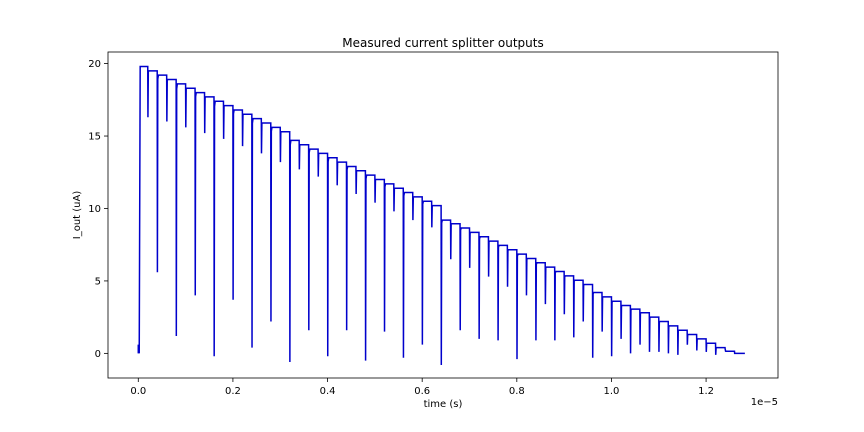  Describe the element at coordinates (706, 391) in the screenshot. I see `x-tick-label: 1.2` at that location.